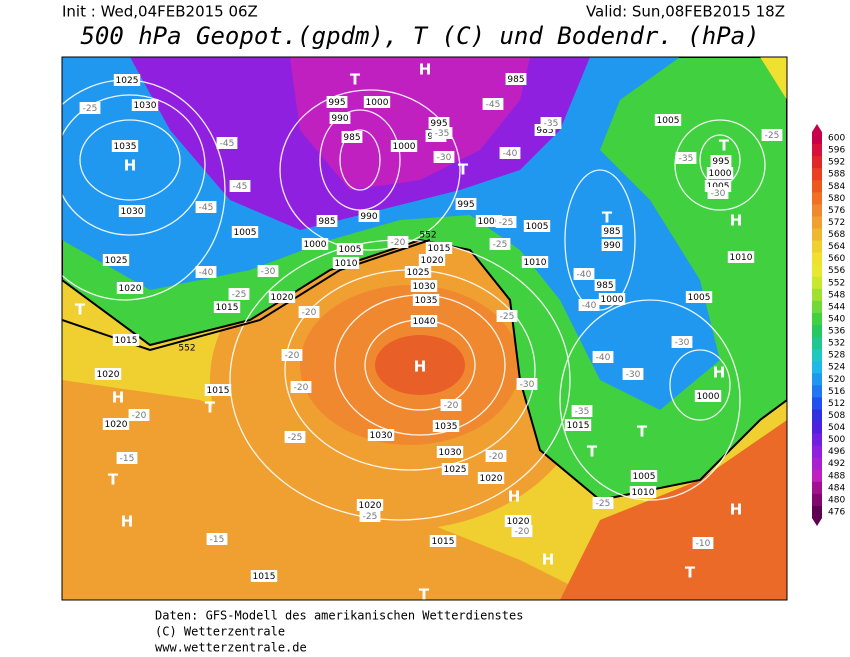 This screenshot has width=850, height=657. Describe the element at coordinates (493, 105) in the screenshot. I see `temperature-label: -45` at that location.